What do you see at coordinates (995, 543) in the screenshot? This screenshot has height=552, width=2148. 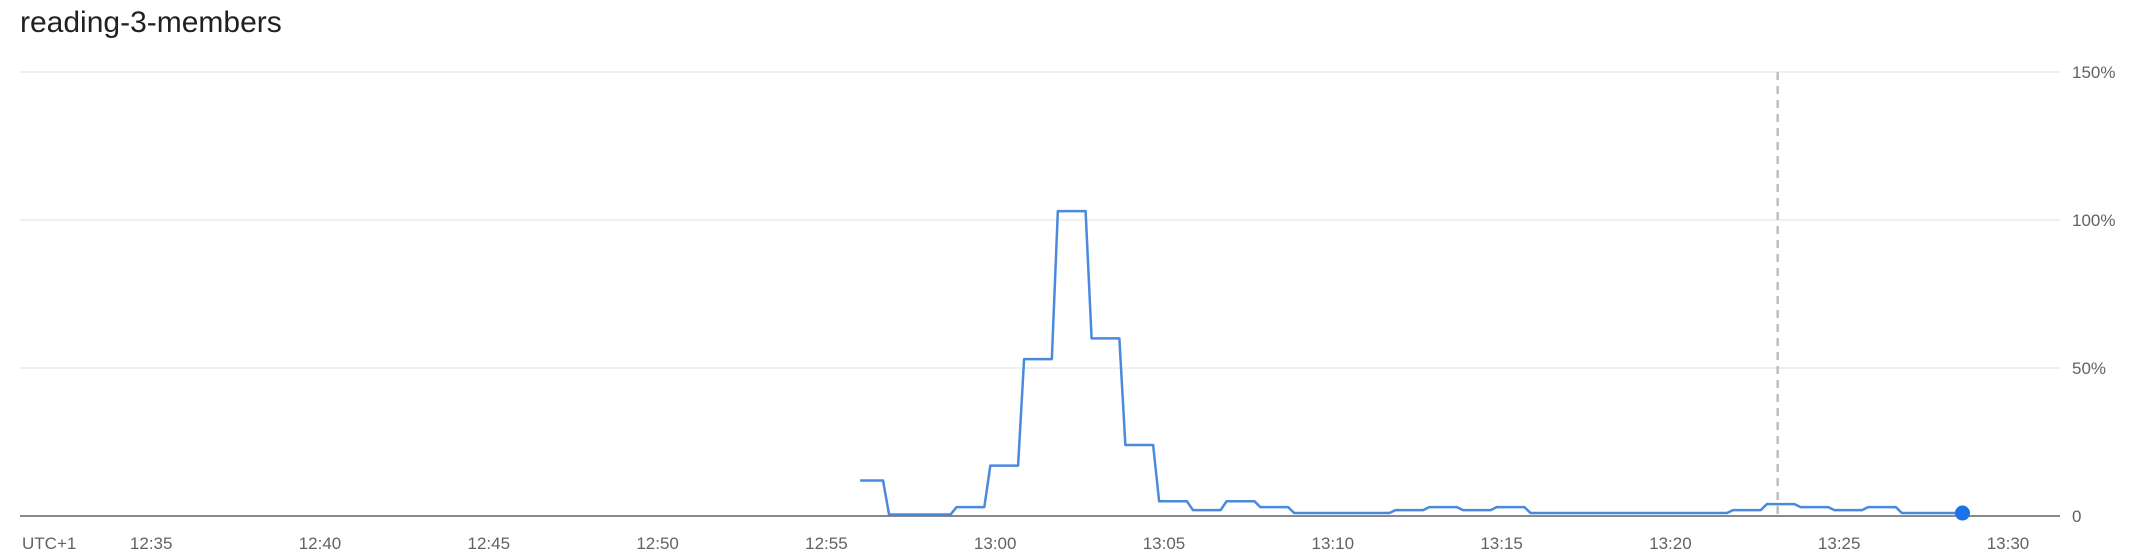 I see `x-tick-label: 13:00` at bounding box center [995, 543].